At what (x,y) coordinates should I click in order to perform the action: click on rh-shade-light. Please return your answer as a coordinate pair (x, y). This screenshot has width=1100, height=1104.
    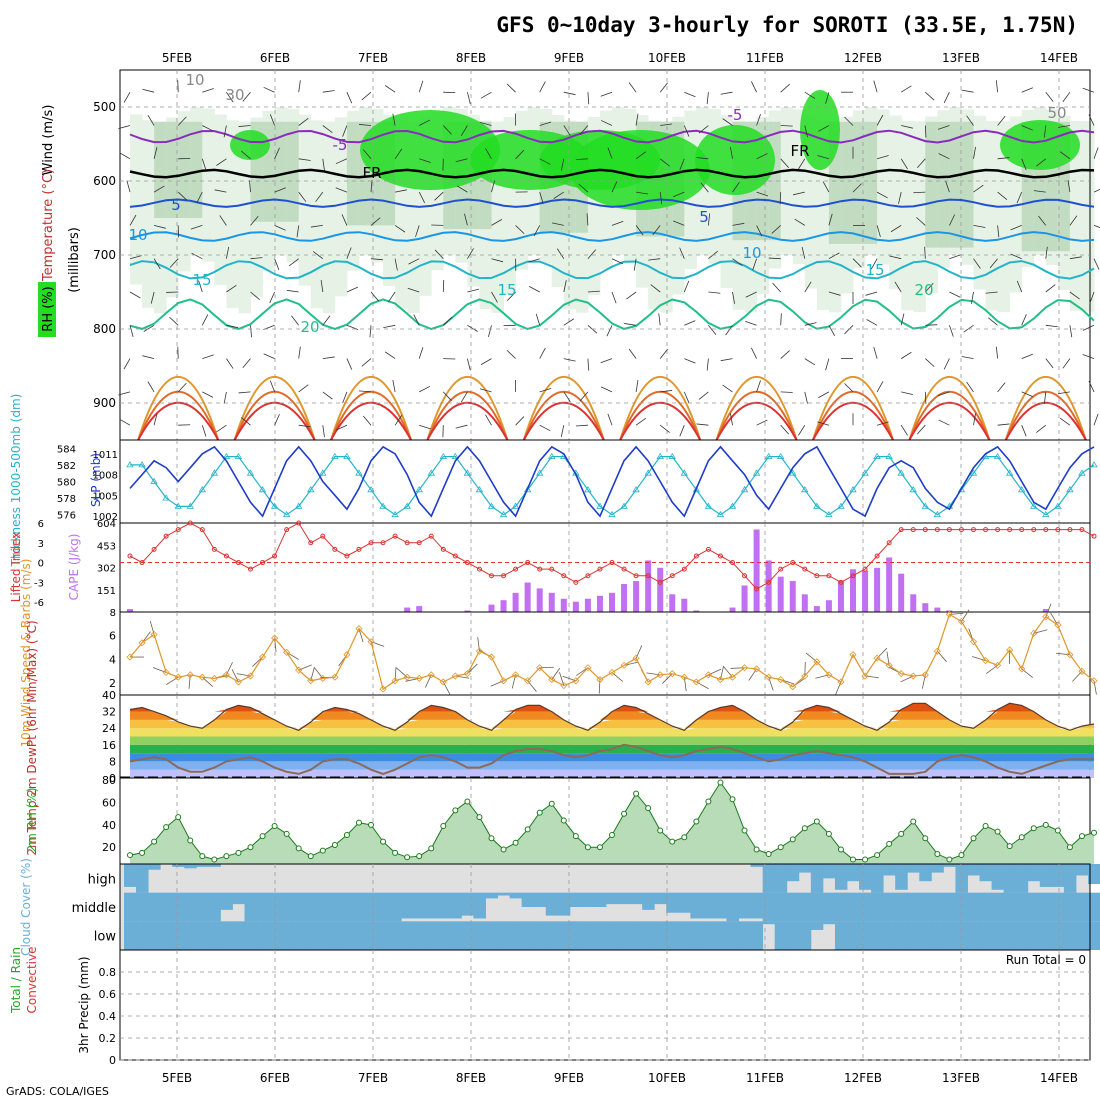
    Looking at the image, I should click on (136, 199).